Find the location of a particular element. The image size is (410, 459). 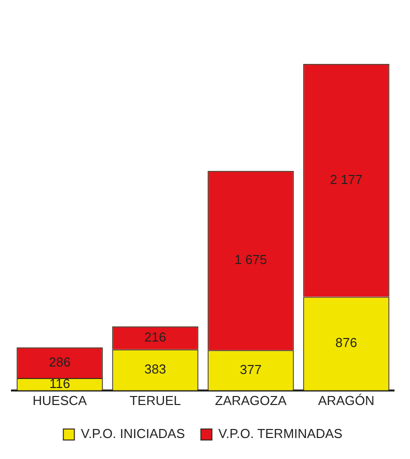

x-tick-label: ARAGÓN is located at coordinates (346, 400).